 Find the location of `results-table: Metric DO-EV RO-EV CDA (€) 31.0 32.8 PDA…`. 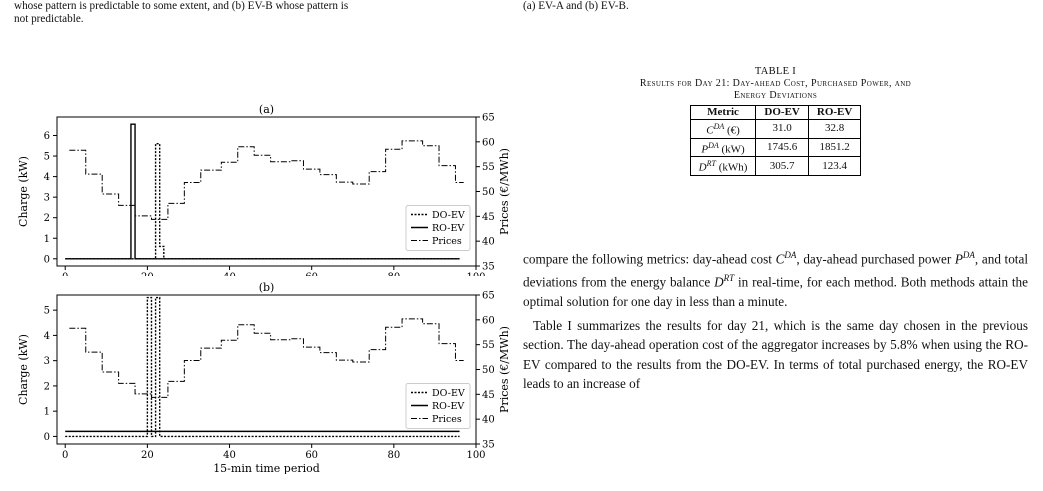

results-table: Metric DO-EV RO-EV CDA (€) 31.0 32.8 PDA… is located at coordinates (775, 140).